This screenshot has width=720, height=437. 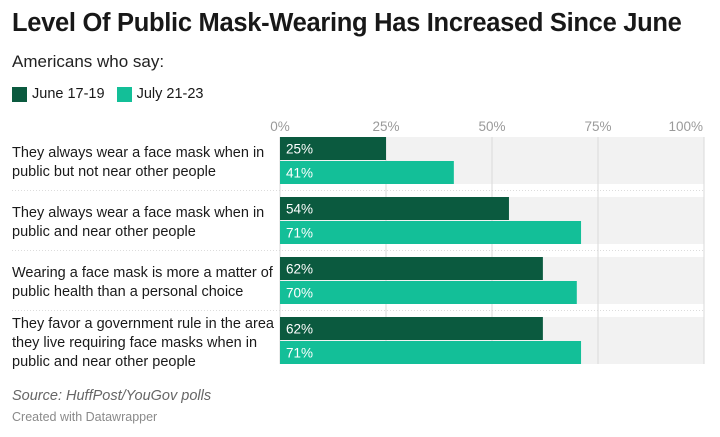 I want to click on x-tick-label: 100%, so click(x=685, y=126).